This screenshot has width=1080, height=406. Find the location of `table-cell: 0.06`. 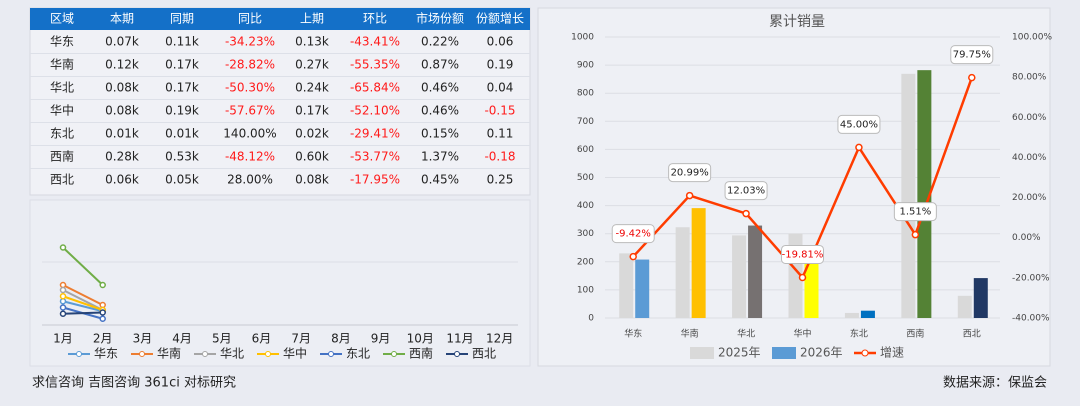

table-cell: 0.06 is located at coordinates (500, 42).